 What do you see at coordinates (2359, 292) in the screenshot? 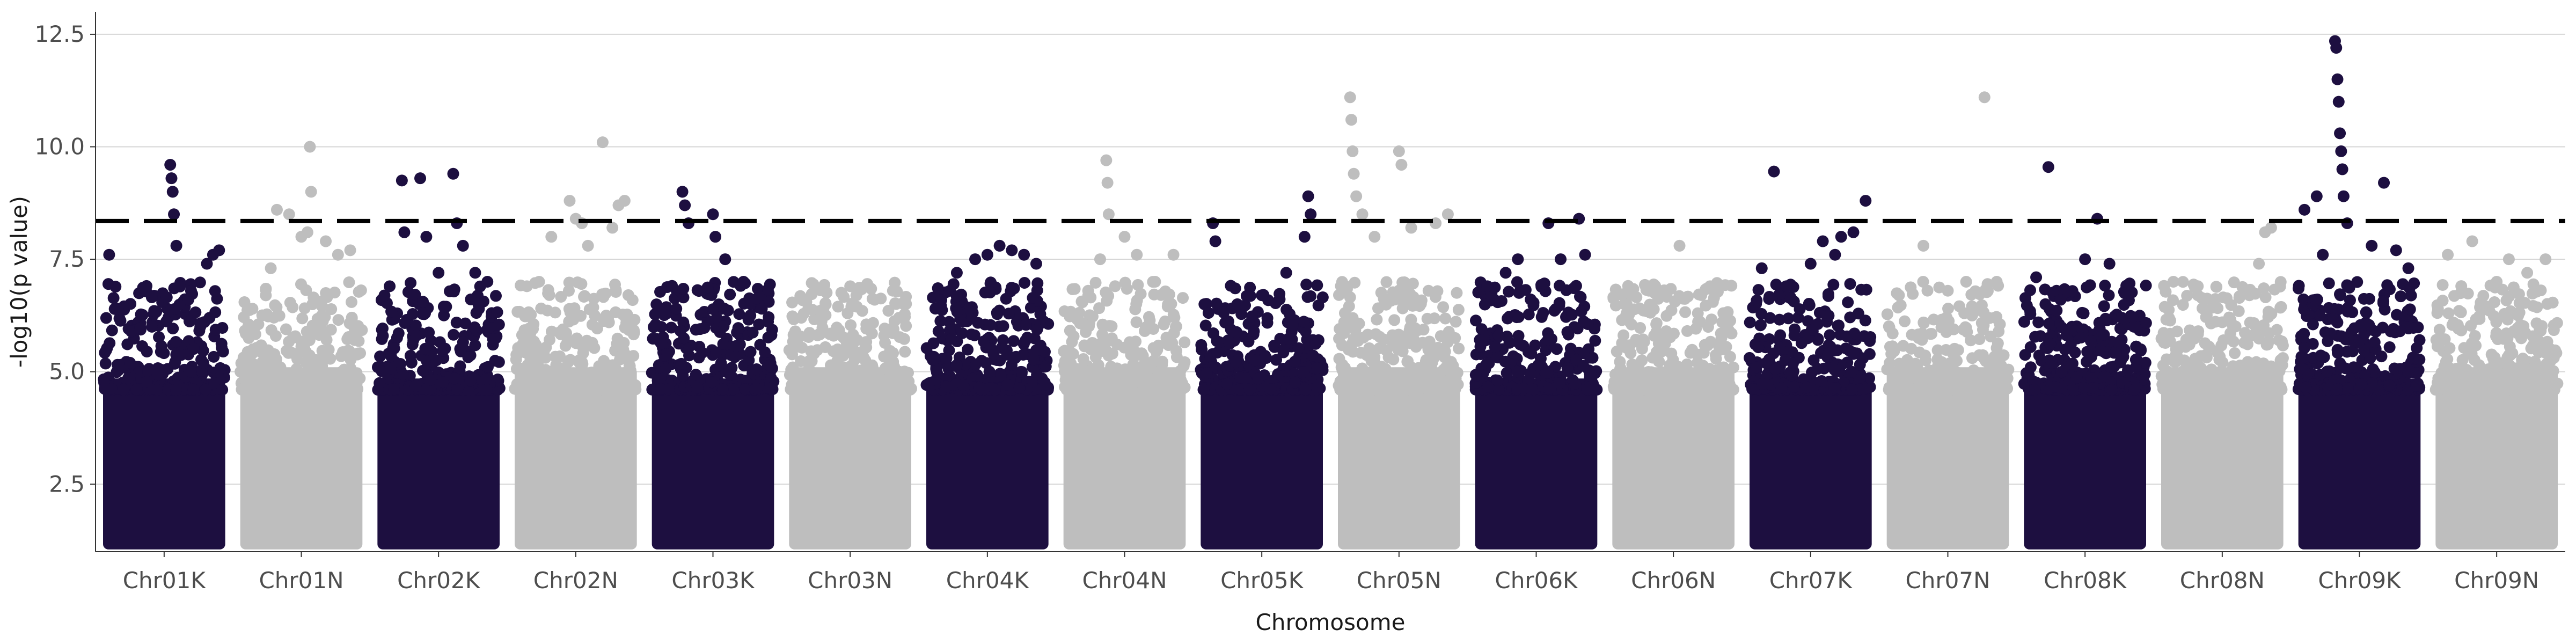
I see `series-Chr09K` at bounding box center [2359, 292].